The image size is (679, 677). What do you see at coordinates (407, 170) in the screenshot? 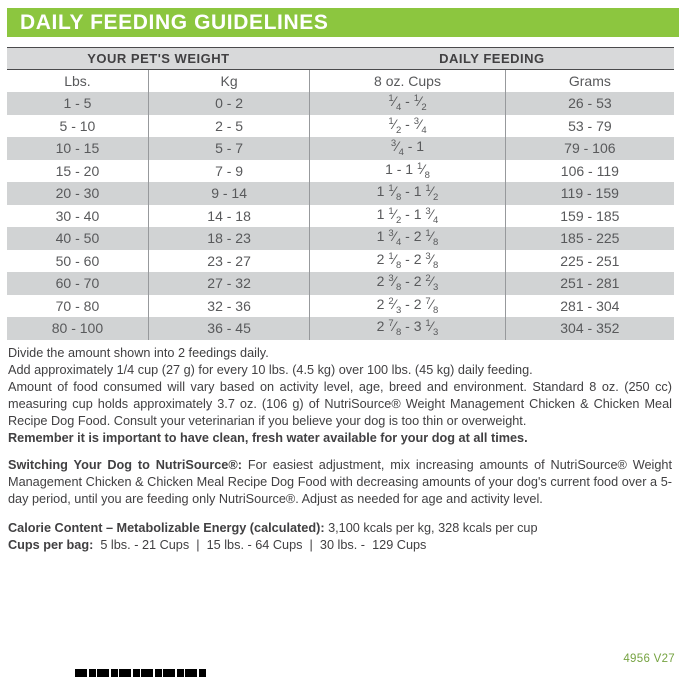
I see `cell-cups: 1 - 1 1⁄8` at bounding box center [407, 170].